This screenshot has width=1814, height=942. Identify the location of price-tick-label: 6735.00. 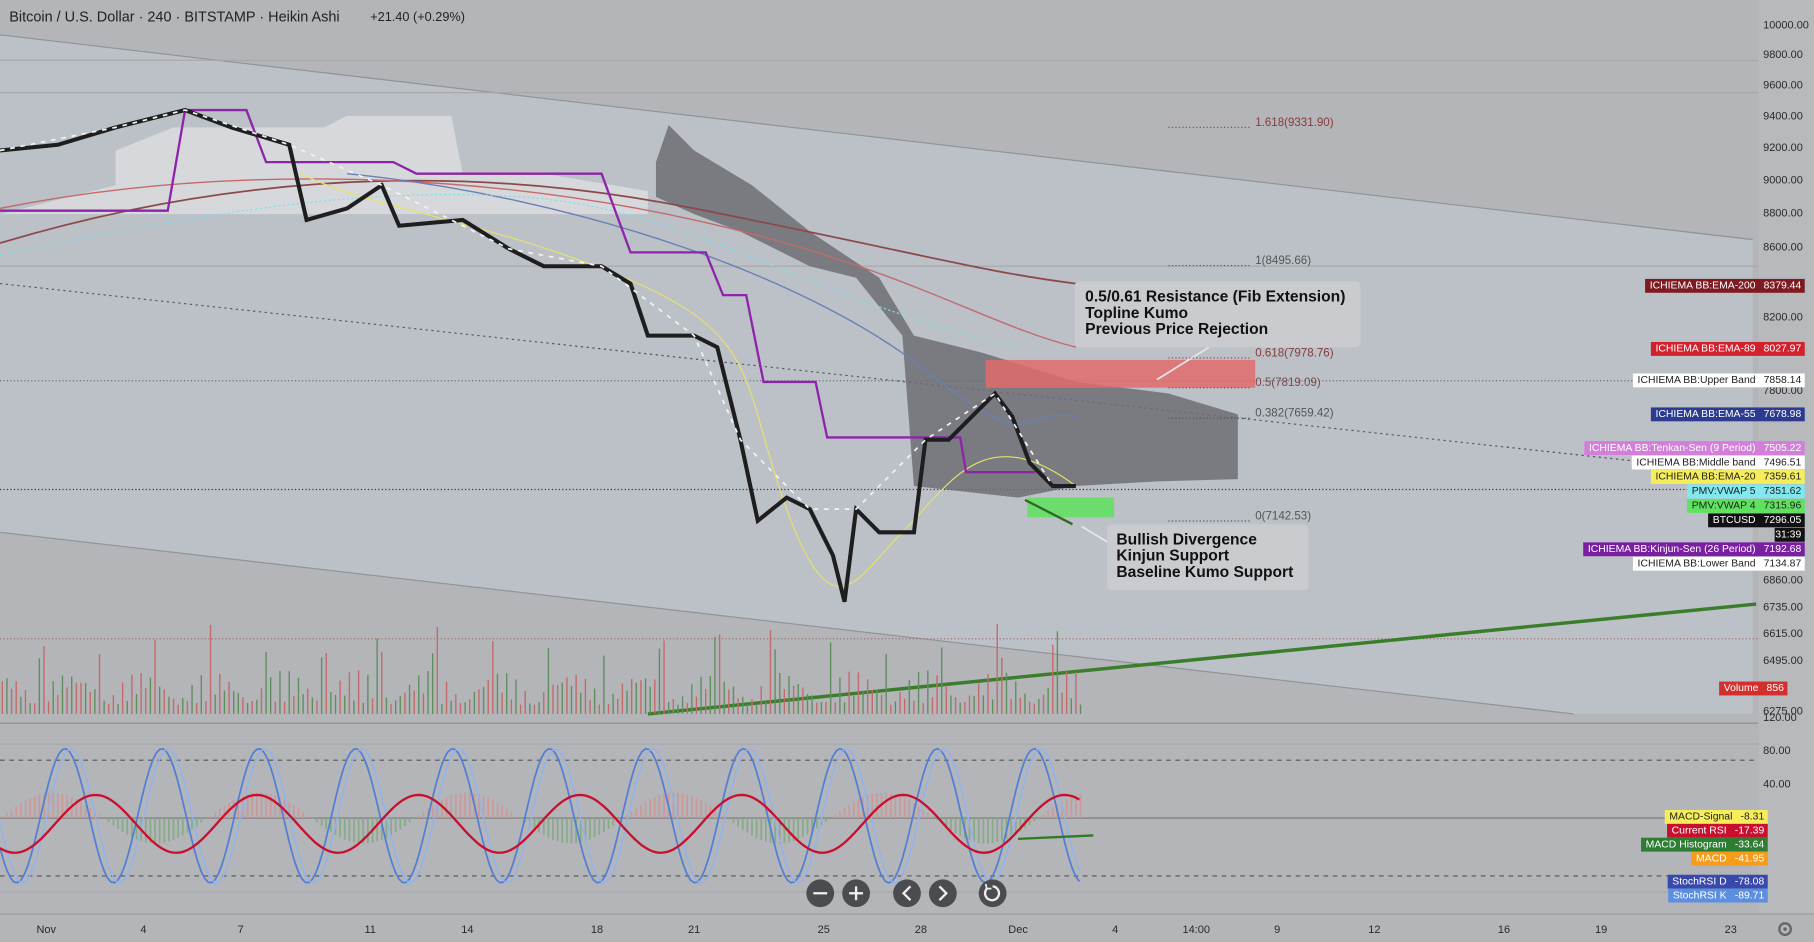
(1783, 607).